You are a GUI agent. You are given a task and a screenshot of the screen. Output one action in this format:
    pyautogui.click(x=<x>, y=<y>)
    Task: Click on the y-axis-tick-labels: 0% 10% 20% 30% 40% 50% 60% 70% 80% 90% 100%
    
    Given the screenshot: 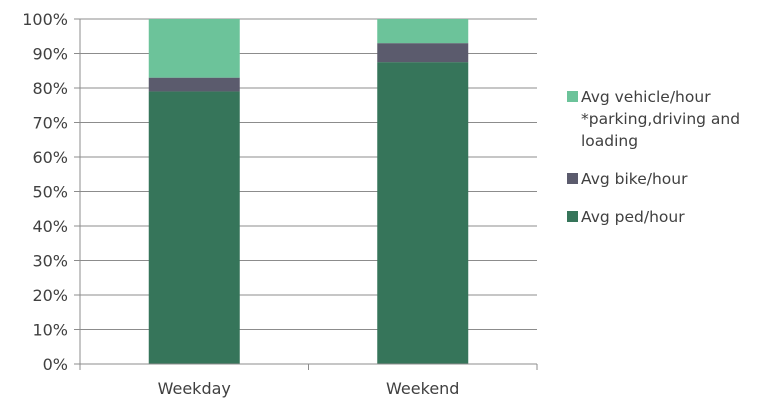 What is the action you would take?
    pyautogui.click(x=45, y=192)
    